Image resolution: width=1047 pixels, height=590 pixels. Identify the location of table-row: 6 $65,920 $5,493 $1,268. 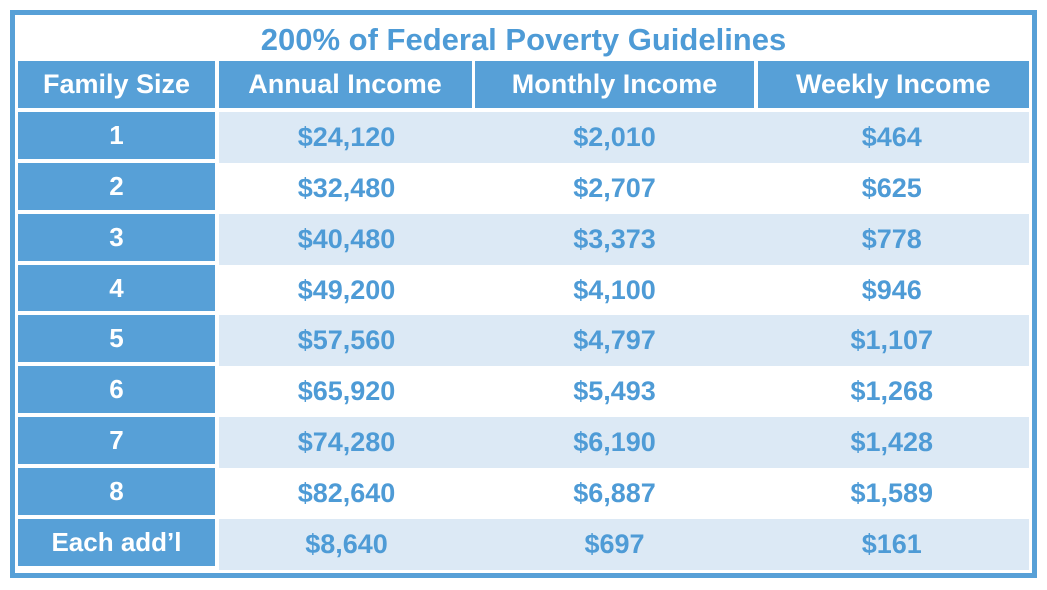
(523, 392).